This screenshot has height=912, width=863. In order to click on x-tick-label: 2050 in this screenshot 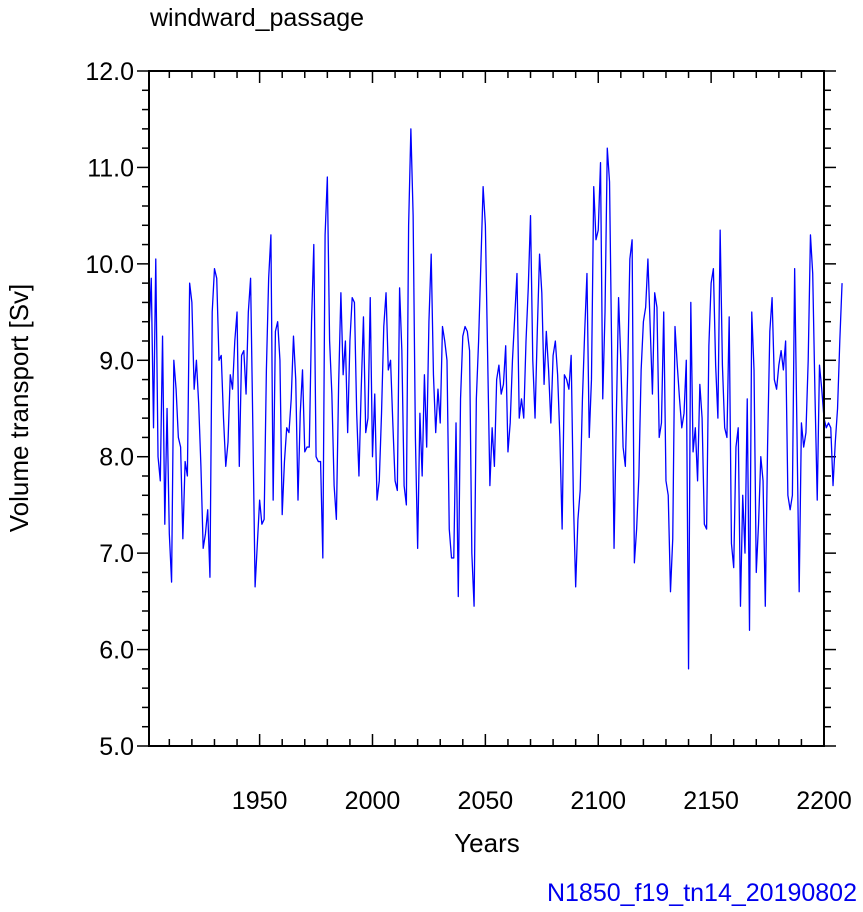, I will do `click(486, 801)`.